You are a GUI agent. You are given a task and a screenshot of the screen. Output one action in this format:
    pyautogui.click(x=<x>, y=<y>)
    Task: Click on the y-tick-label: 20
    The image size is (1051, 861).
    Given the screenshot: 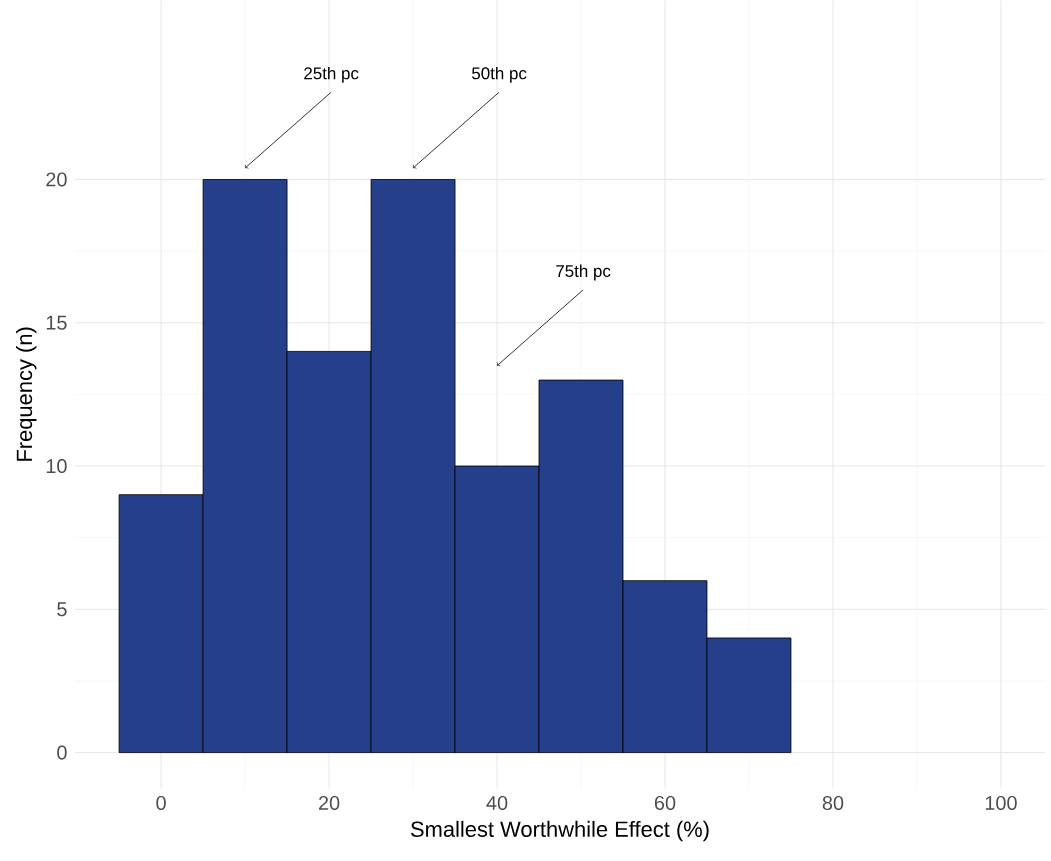 What is the action you would take?
    pyautogui.click(x=56, y=179)
    